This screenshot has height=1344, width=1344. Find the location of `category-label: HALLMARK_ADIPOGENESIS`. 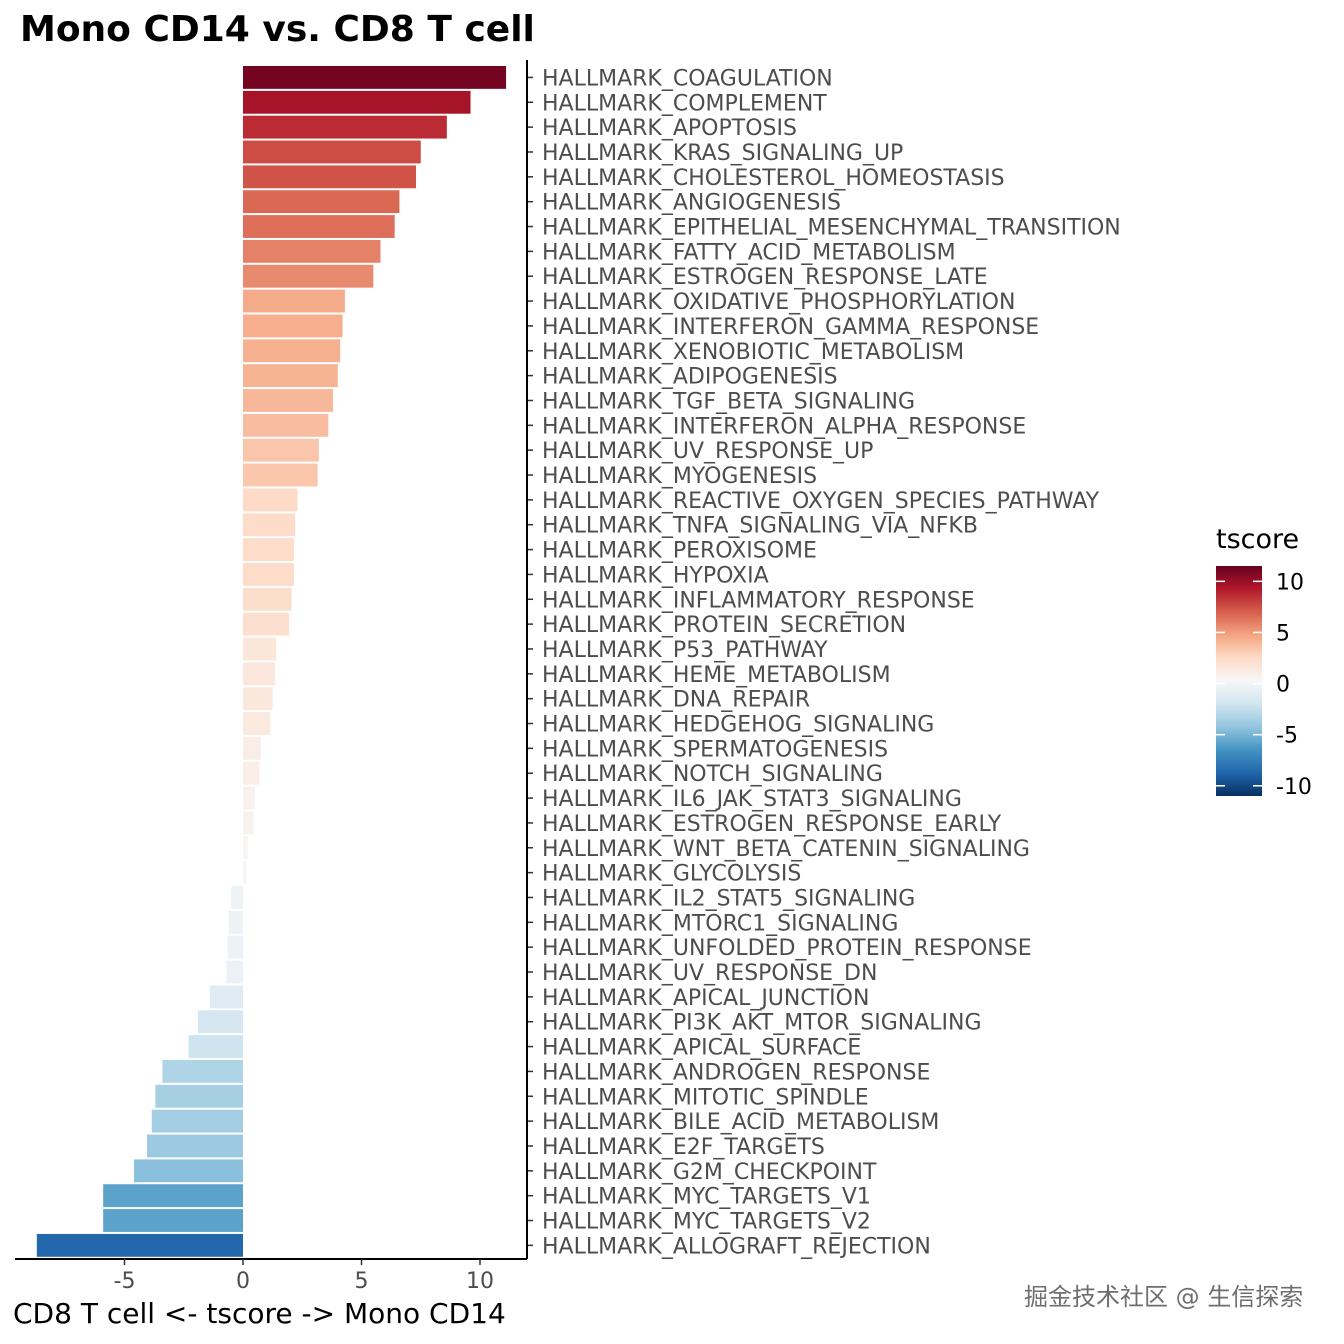

category-label: HALLMARK_ADIPOGENESIS is located at coordinates (690, 377).